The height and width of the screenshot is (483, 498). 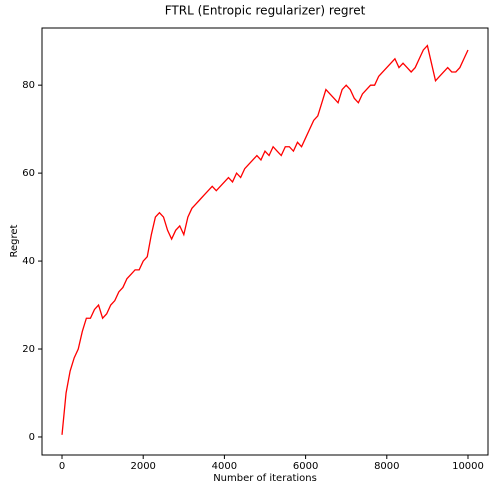 I want to click on chart-title: FTRL (Entropic regularizer) regret, so click(x=265, y=11).